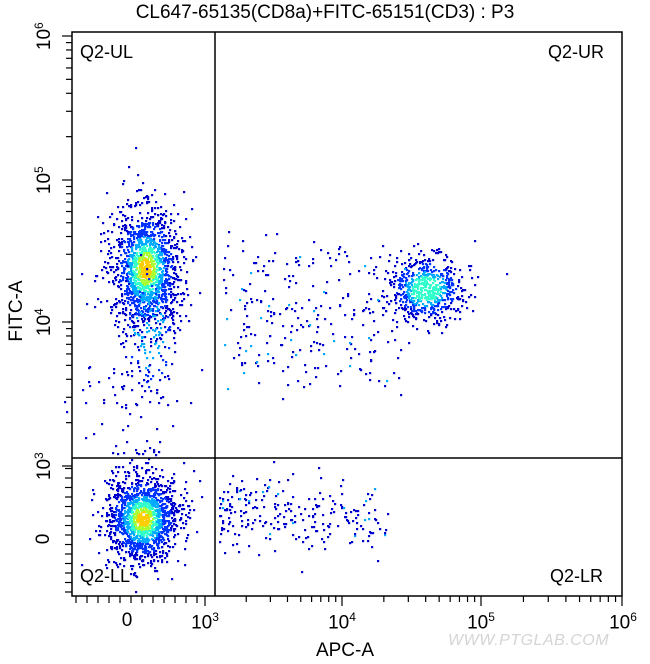 This screenshot has width=650, height=664. I want to click on quadrant-label-ul: Q2-UL, so click(107, 52).